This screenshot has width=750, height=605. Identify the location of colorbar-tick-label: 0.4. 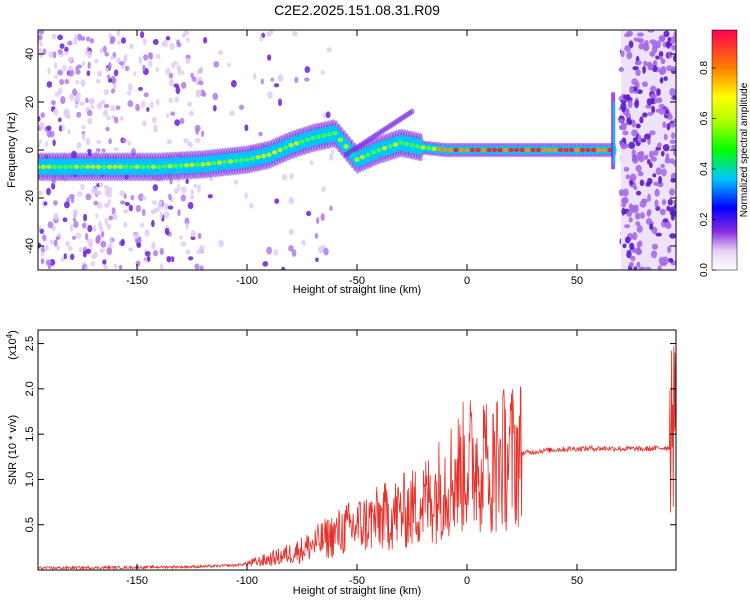
(704, 169).